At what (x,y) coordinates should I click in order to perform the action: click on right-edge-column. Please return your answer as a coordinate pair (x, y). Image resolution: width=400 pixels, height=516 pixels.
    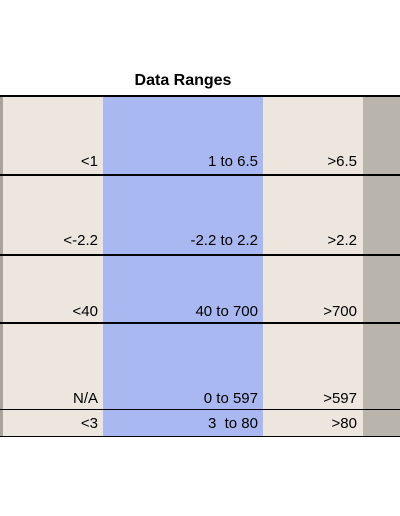
    Looking at the image, I should click on (381, 266).